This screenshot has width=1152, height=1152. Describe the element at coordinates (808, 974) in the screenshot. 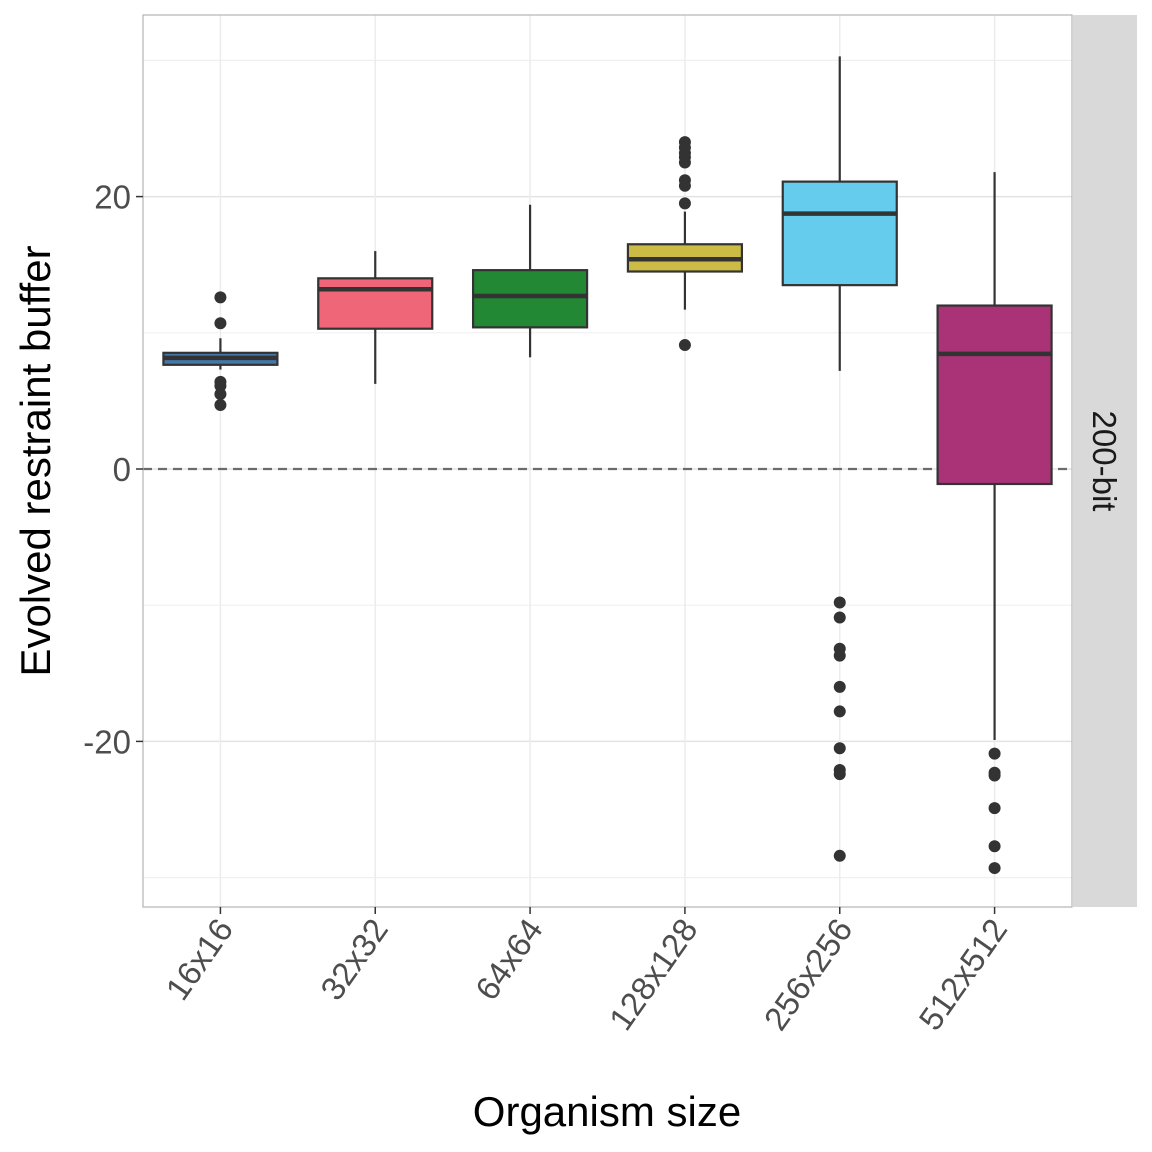

I see `x-tick-label: 256x256` at that location.